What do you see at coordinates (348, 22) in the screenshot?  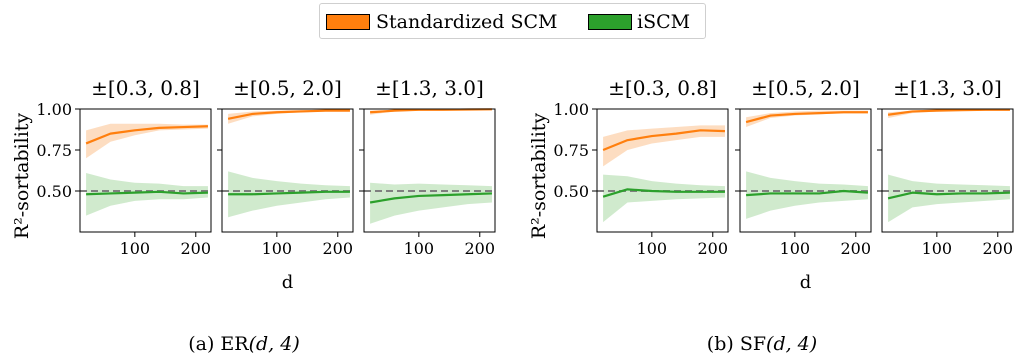 I see `legend-swatch-standardized-scm` at bounding box center [348, 22].